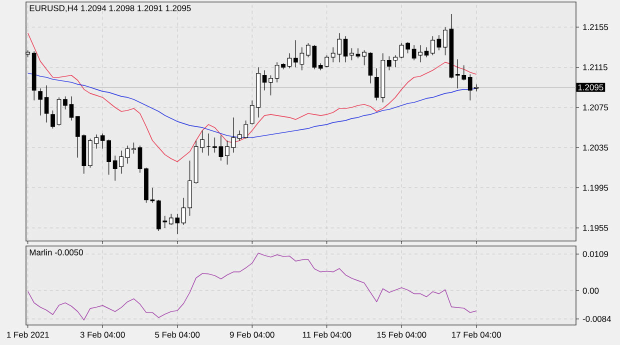 The image size is (620, 345). Describe the element at coordinates (252, 335) in the screenshot. I see `x-tick-label: 9 Feb 04:00` at that location.